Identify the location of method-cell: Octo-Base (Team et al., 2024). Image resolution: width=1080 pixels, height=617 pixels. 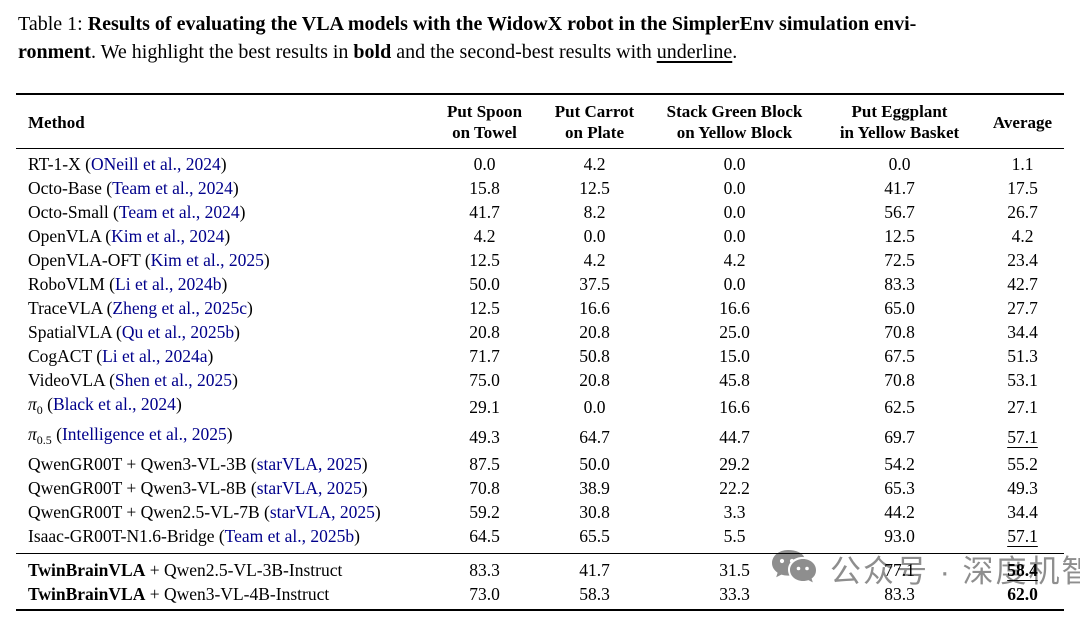
(223, 188).